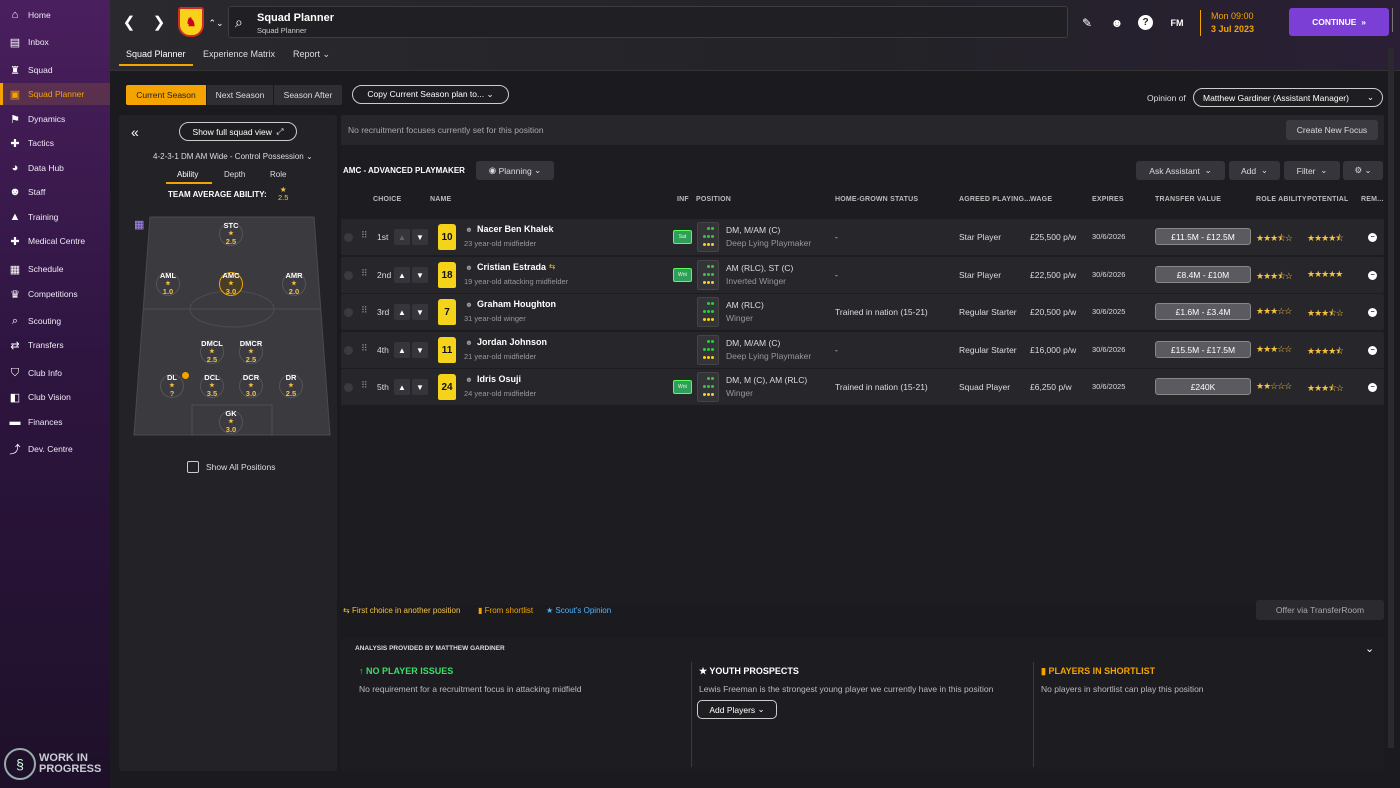 This screenshot has height=788, width=1400. Describe the element at coordinates (1332, 130) in the screenshot. I see `create-new-focus-button: Create New Focus` at that location.